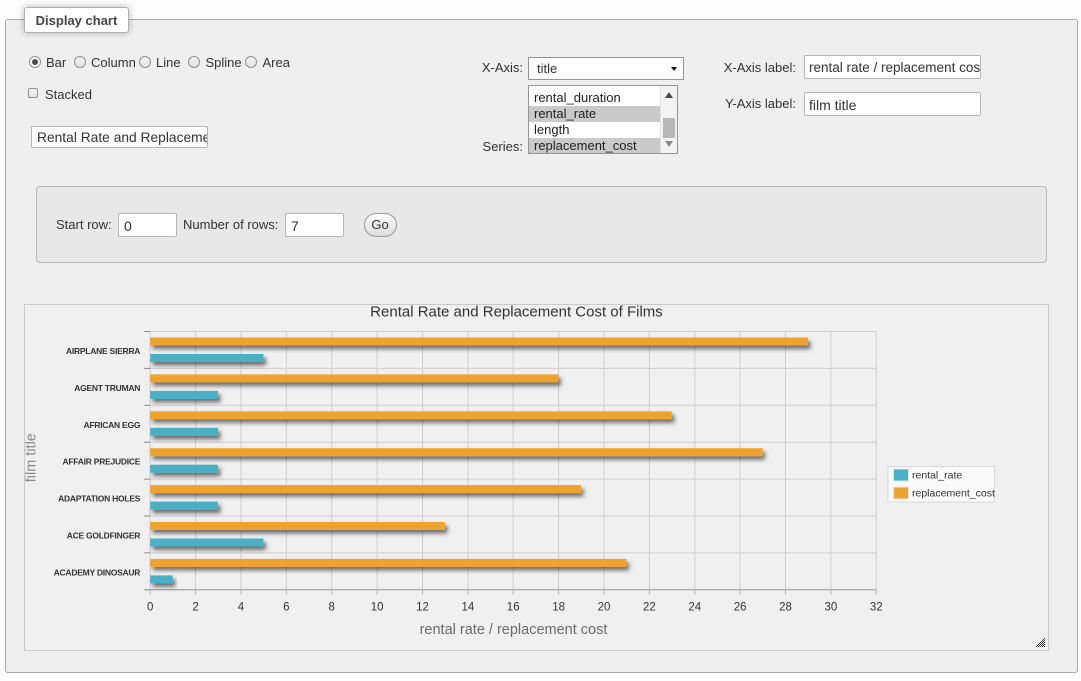  What do you see at coordinates (558, 608) in the screenshot?
I see `svg-text: 18` at bounding box center [558, 608].